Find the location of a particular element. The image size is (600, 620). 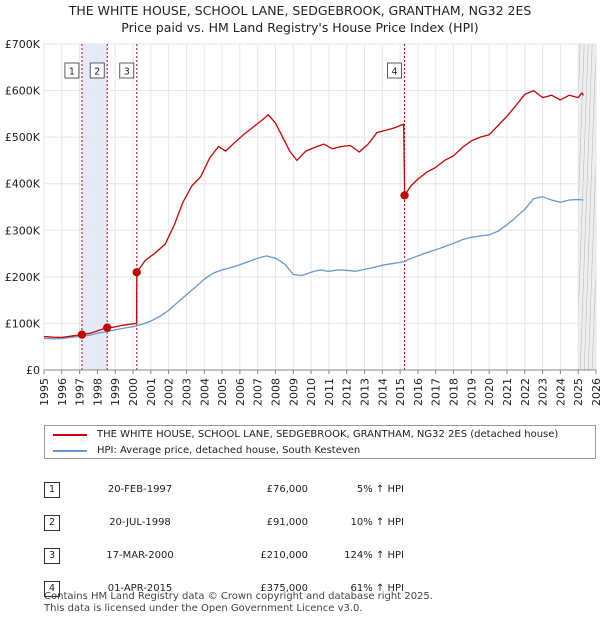

sale-marker-label: 4 is located at coordinates (395, 72).